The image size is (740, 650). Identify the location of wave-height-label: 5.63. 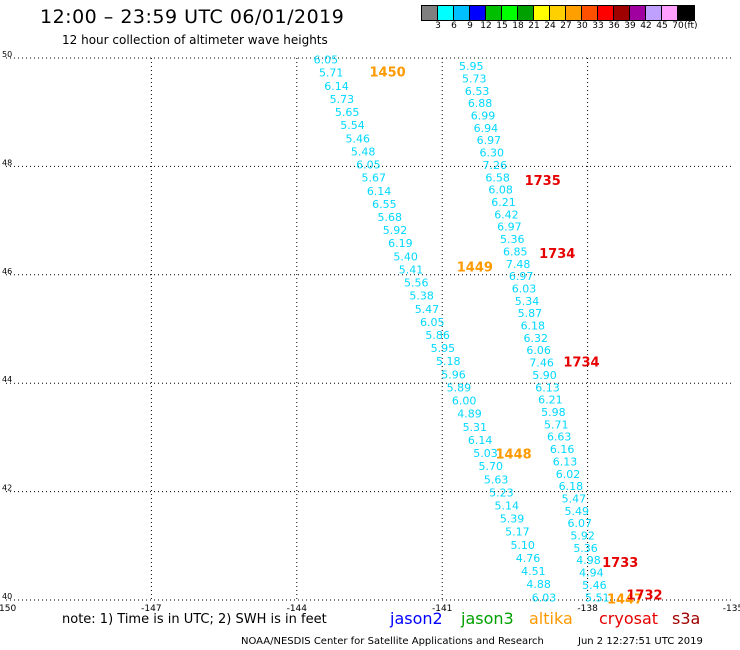
(496, 479).